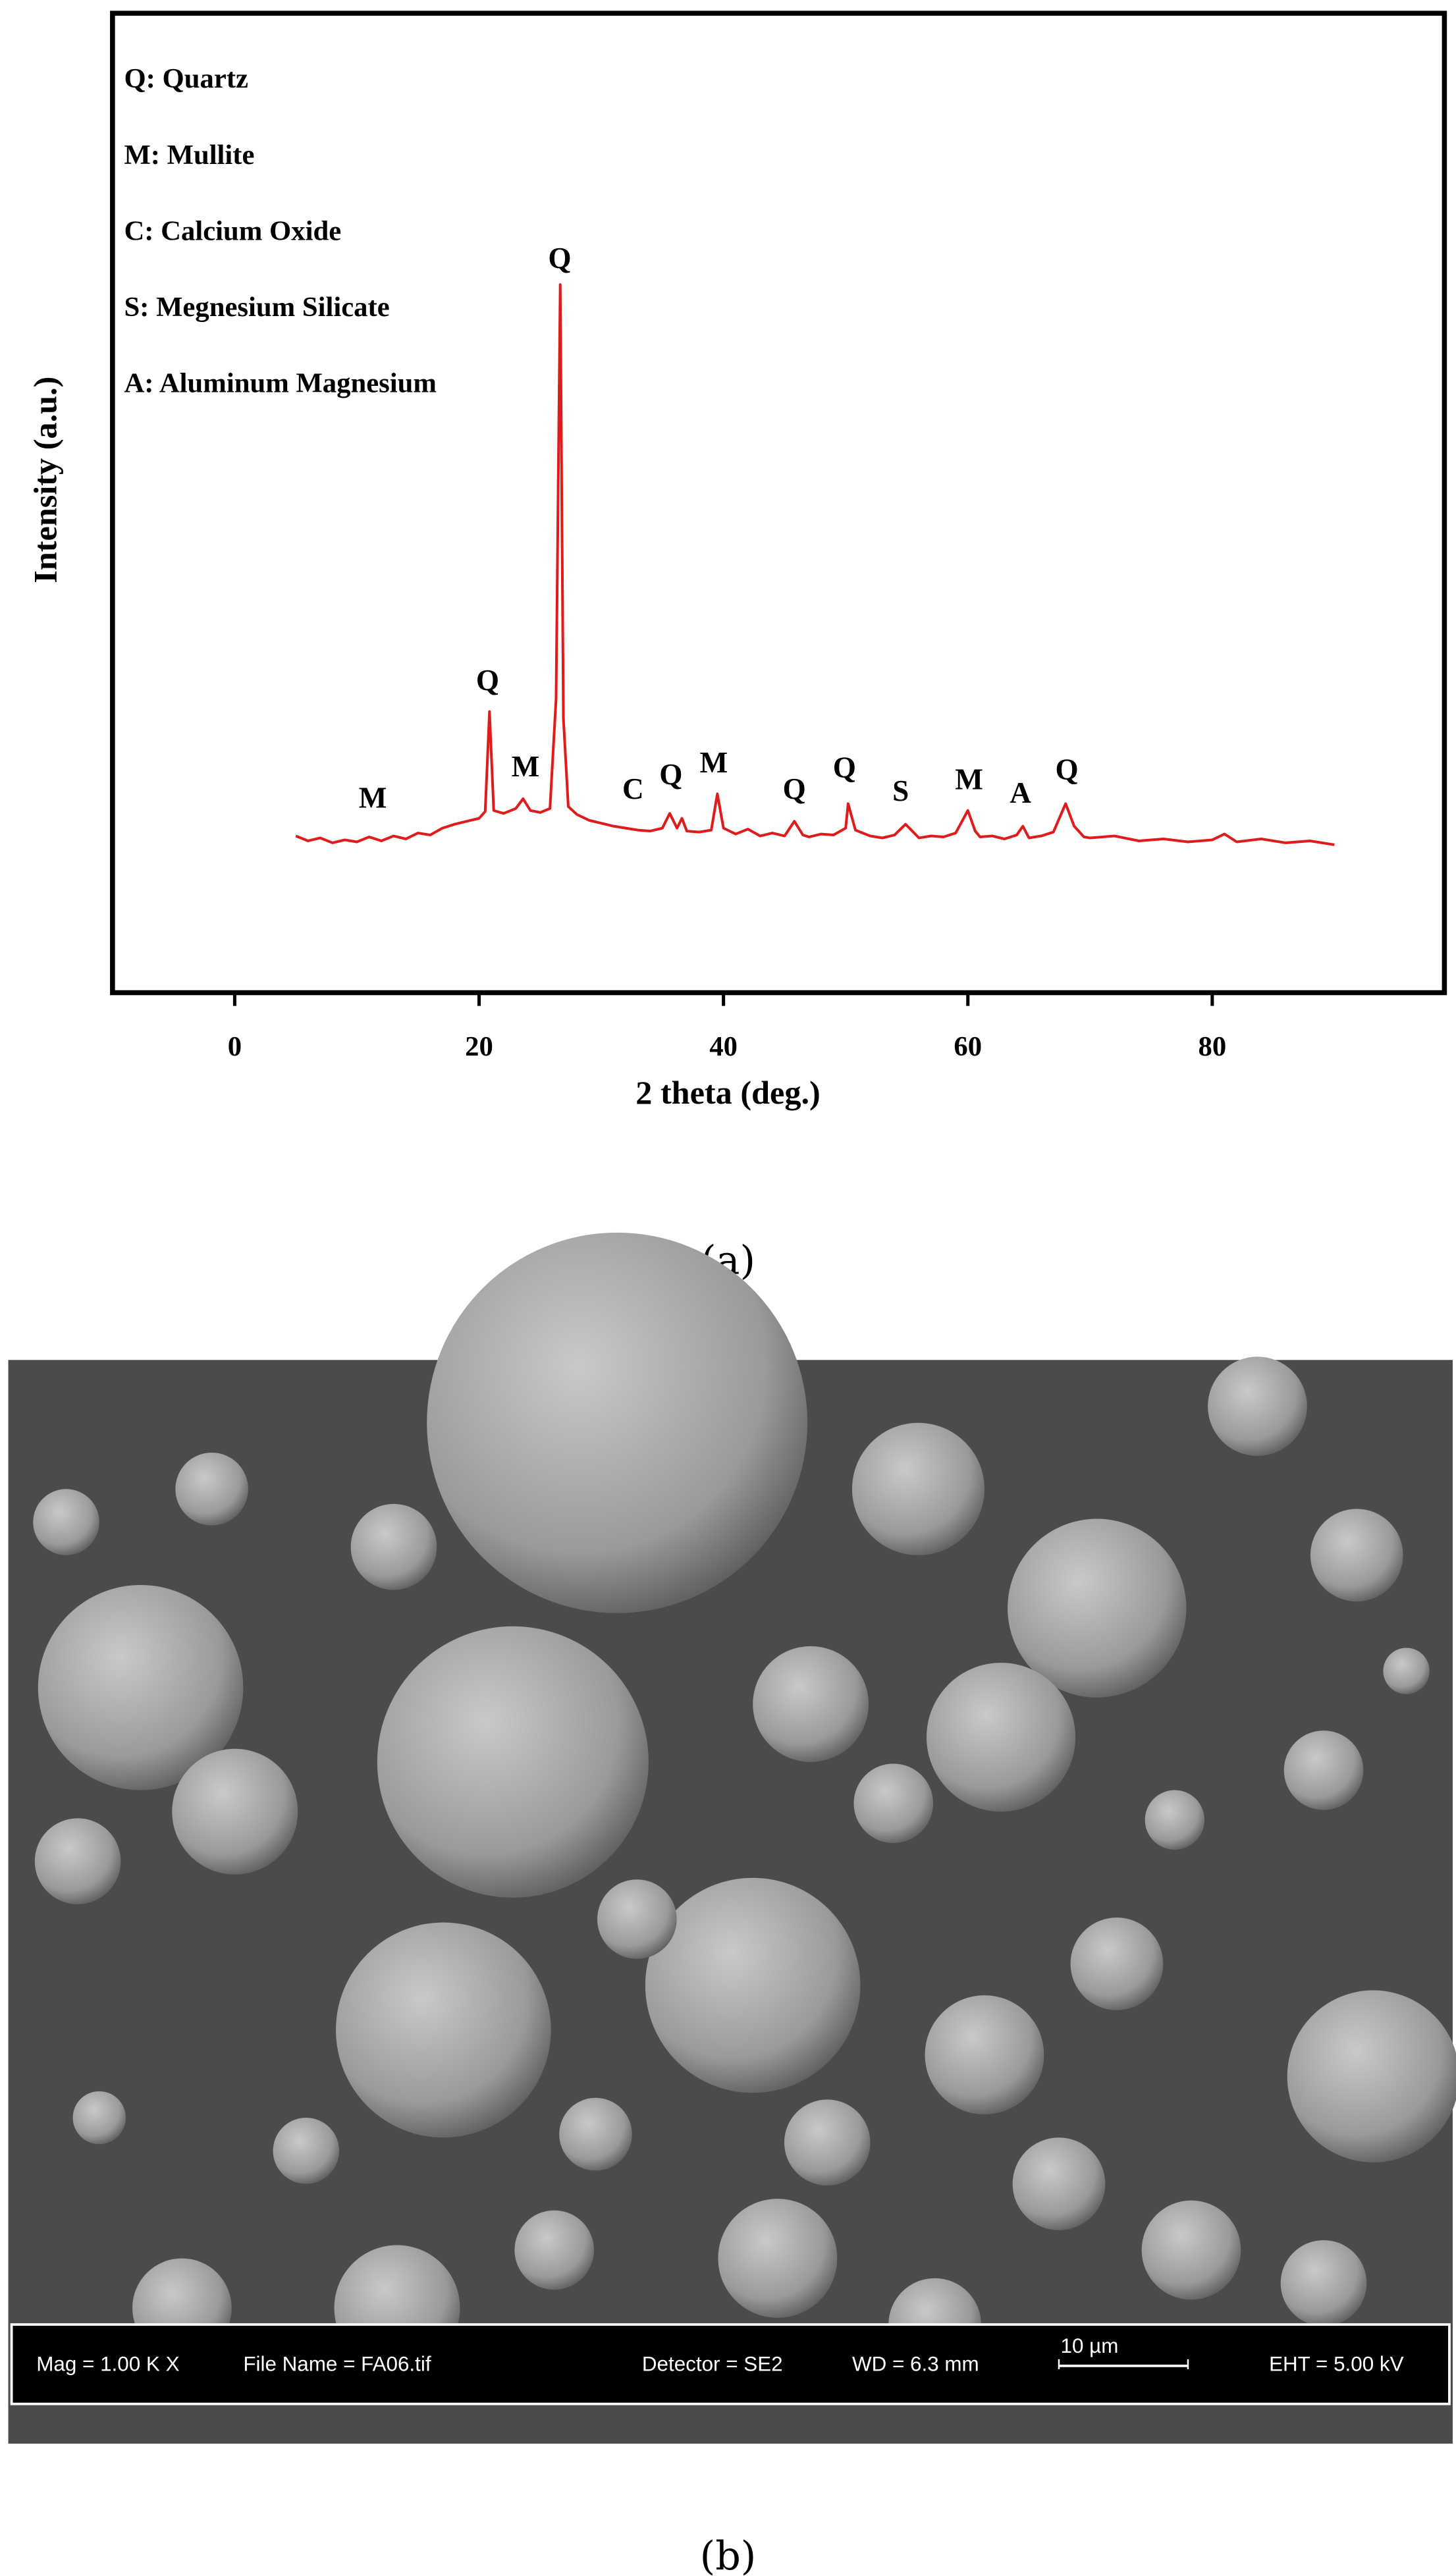 The width and height of the screenshot is (1456, 2576). Describe the element at coordinates (189, 155) in the screenshot. I see `key-entry: M: Mullite` at that location.